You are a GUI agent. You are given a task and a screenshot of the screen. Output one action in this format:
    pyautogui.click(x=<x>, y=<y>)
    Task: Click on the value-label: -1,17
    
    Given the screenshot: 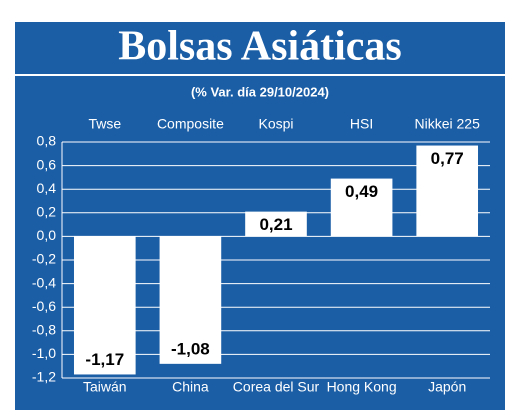 What is the action you would take?
    pyautogui.click(x=104, y=359)
    